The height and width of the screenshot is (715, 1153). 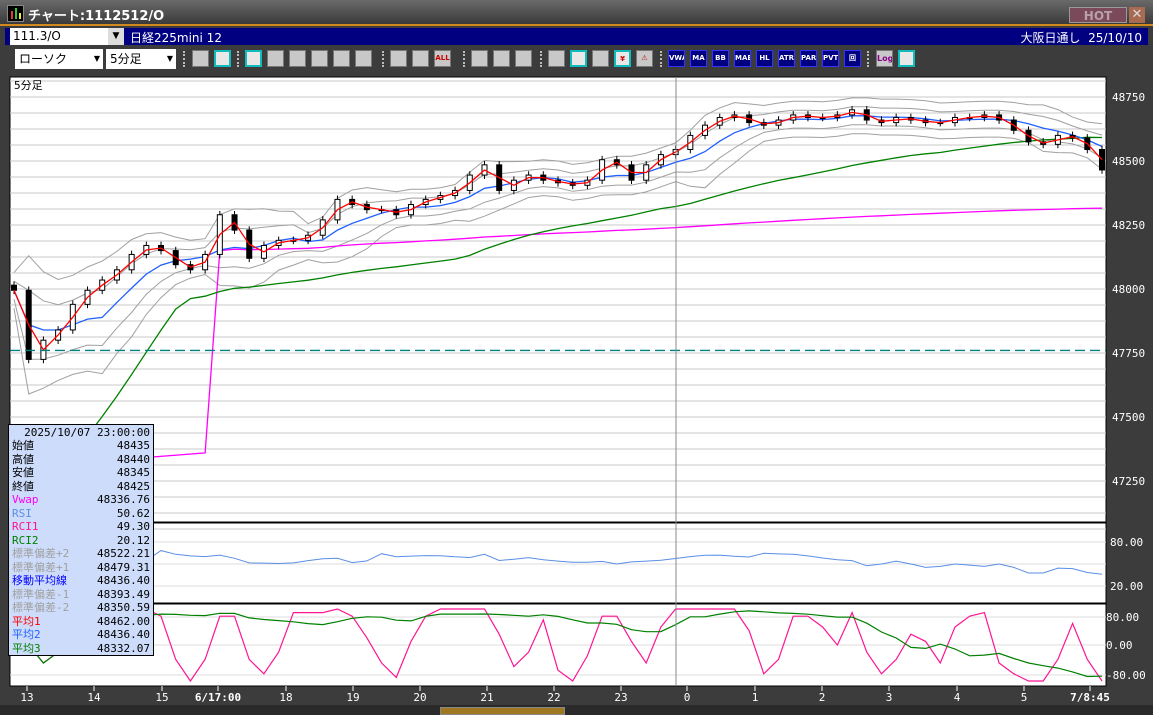 What do you see at coordinates (501, 58) in the screenshot?
I see `wrench-button` at bounding box center [501, 58].